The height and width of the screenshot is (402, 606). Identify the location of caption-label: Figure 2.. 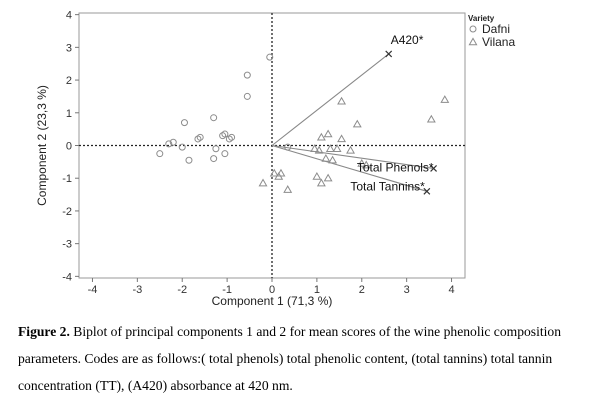
(44, 331).